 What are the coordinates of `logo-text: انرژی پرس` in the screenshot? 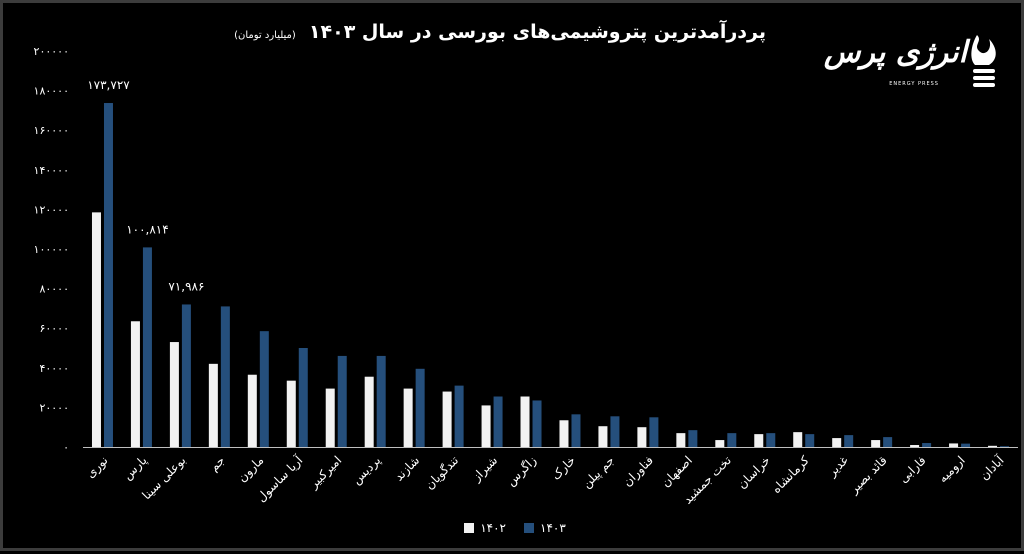 It's located at (895, 52).